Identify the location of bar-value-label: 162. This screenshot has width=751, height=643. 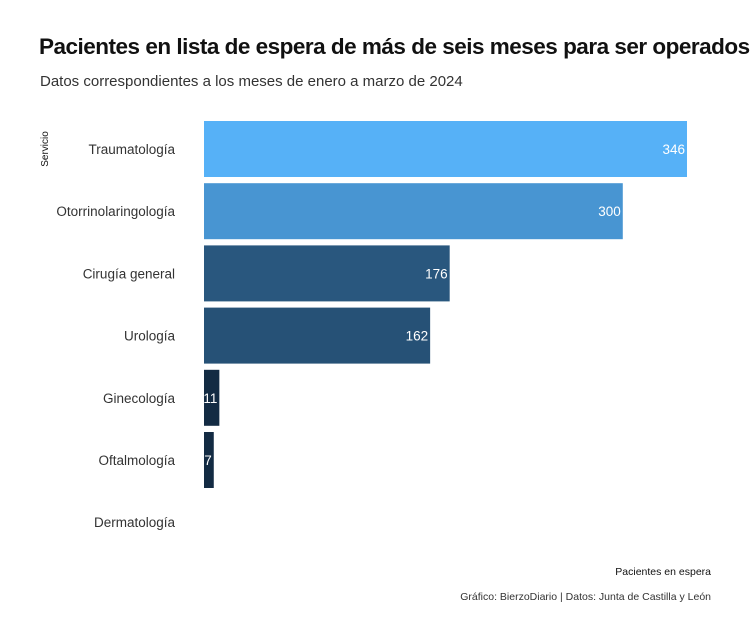
(417, 336).